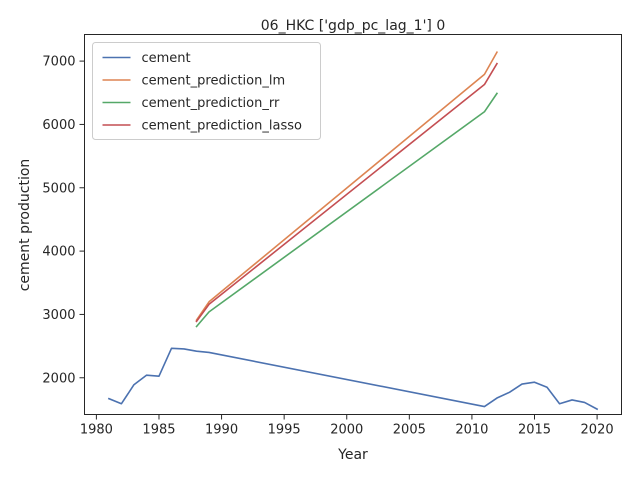 The image size is (640, 480). What do you see at coordinates (352, 455) in the screenshot?
I see `x-axis-label: Year` at bounding box center [352, 455].